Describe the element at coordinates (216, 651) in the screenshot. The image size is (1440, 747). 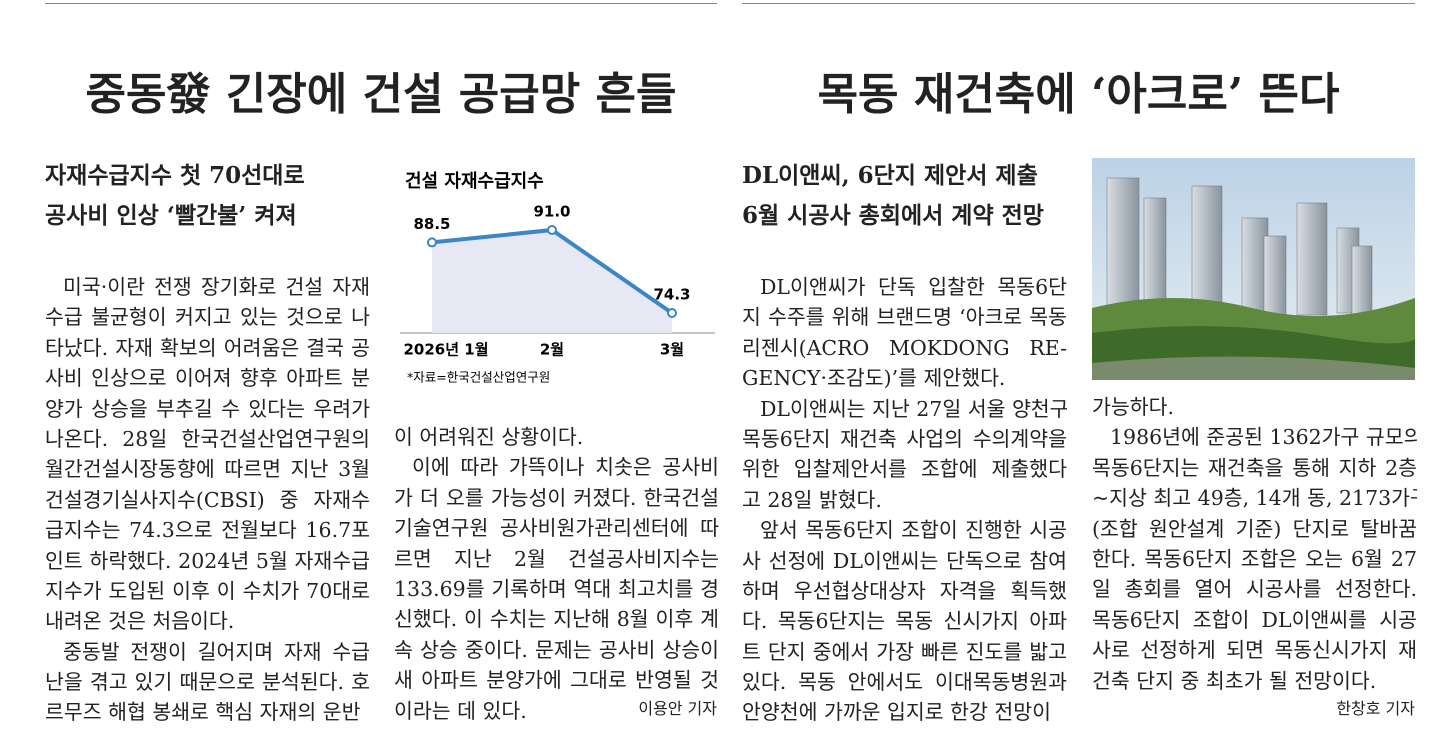
I see `text-line: 중동발 전쟁이 길어지며 자재 수급` at that location.